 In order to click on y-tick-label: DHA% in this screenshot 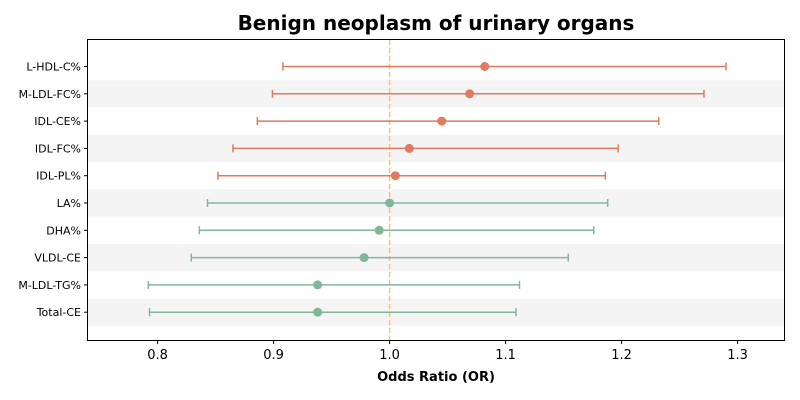, I will do `click(63, 230)`.